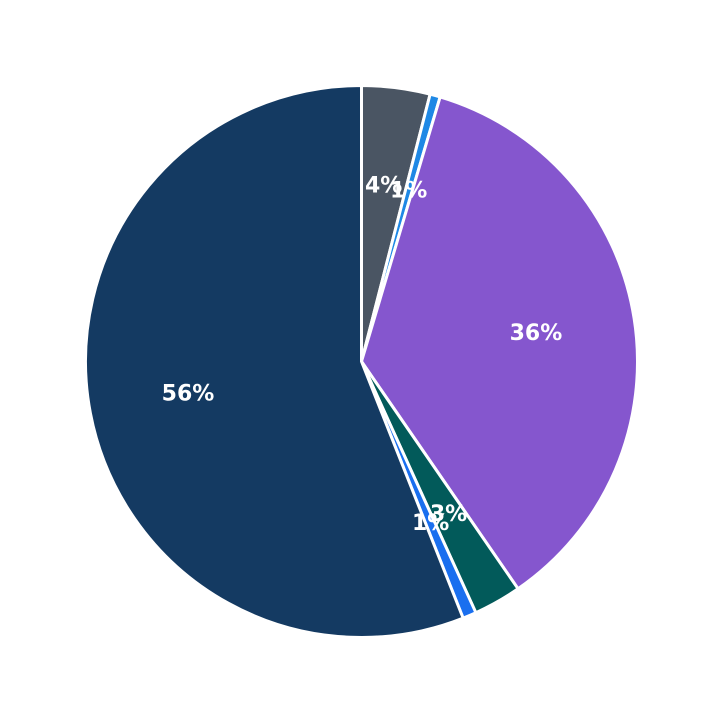  I want to click on slice-label-2: 1%, so click(408, 190).